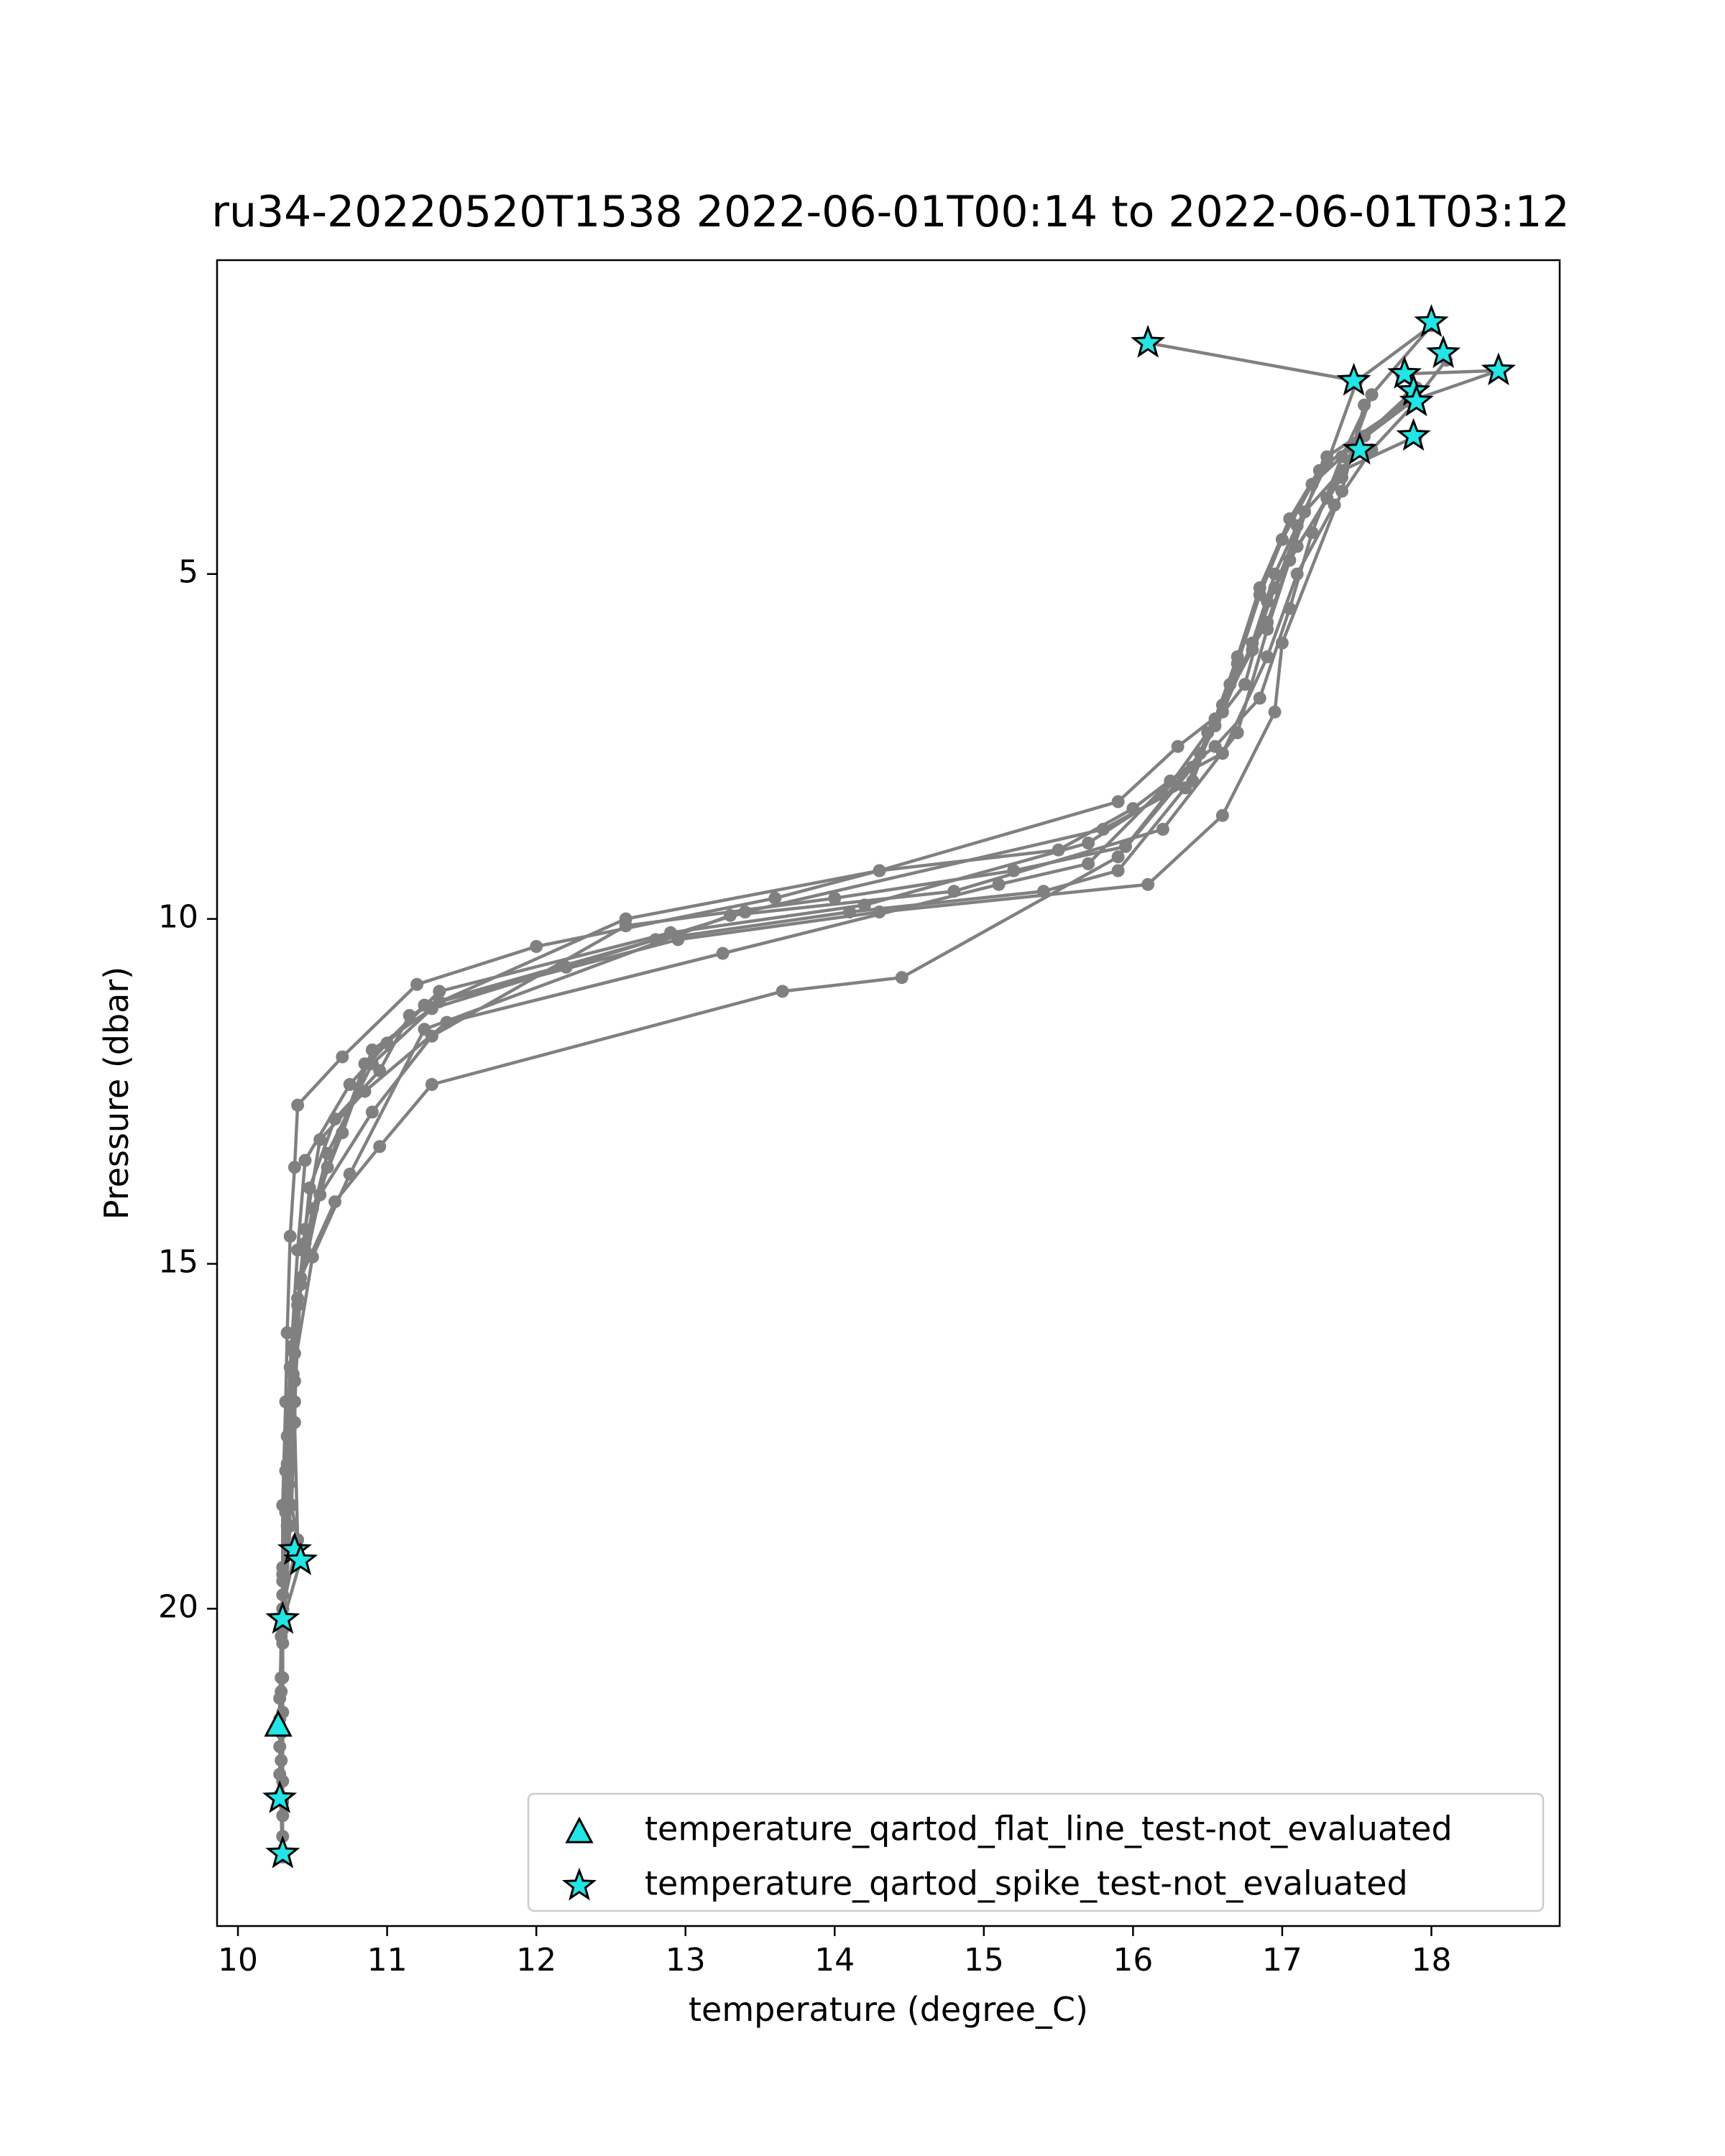  I want to click on x-tick-label: 18, so click(1432, 1960).